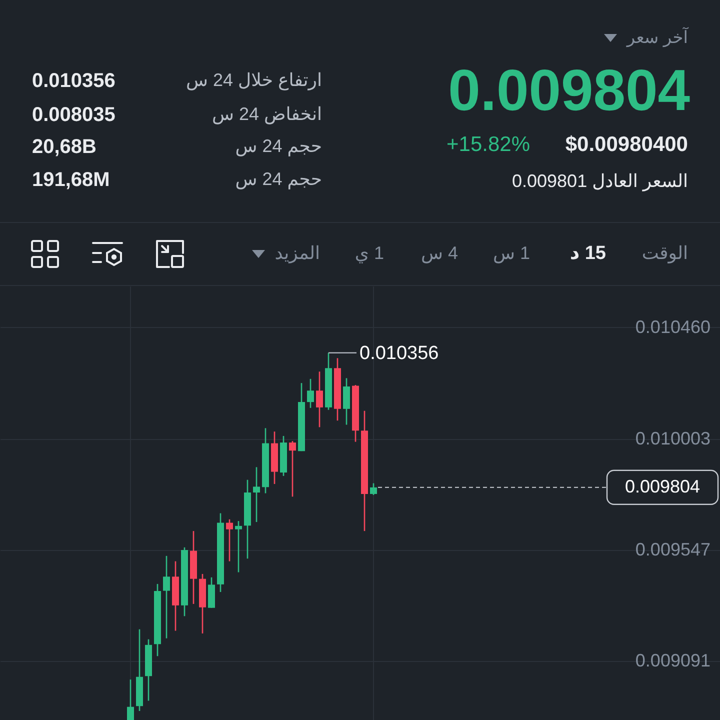 The width and height of the screenshot is (720, 720). Describe the element at coordinates (511, 254) in the screenshot. I see `text: 1 س` at that location.